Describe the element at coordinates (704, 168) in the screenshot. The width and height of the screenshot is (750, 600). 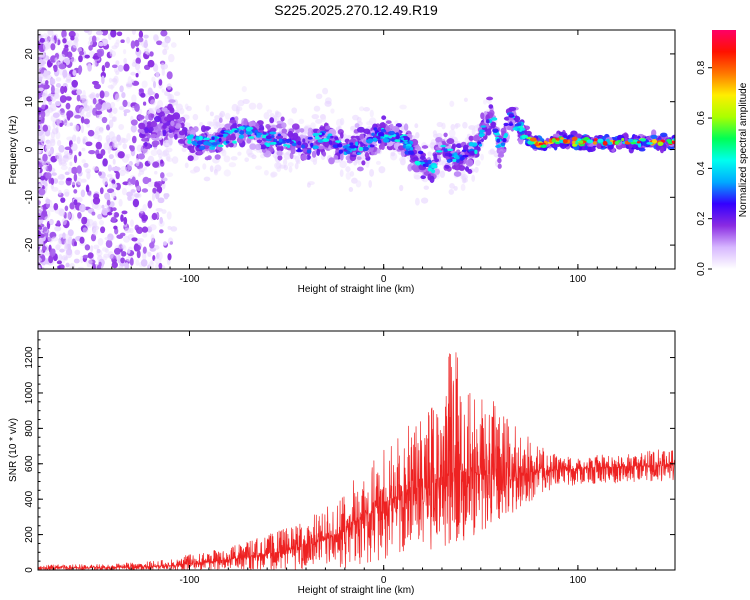
I see `colorbar-ticks: 0.0 0.2 0.4 0.6 0.8` at that location.